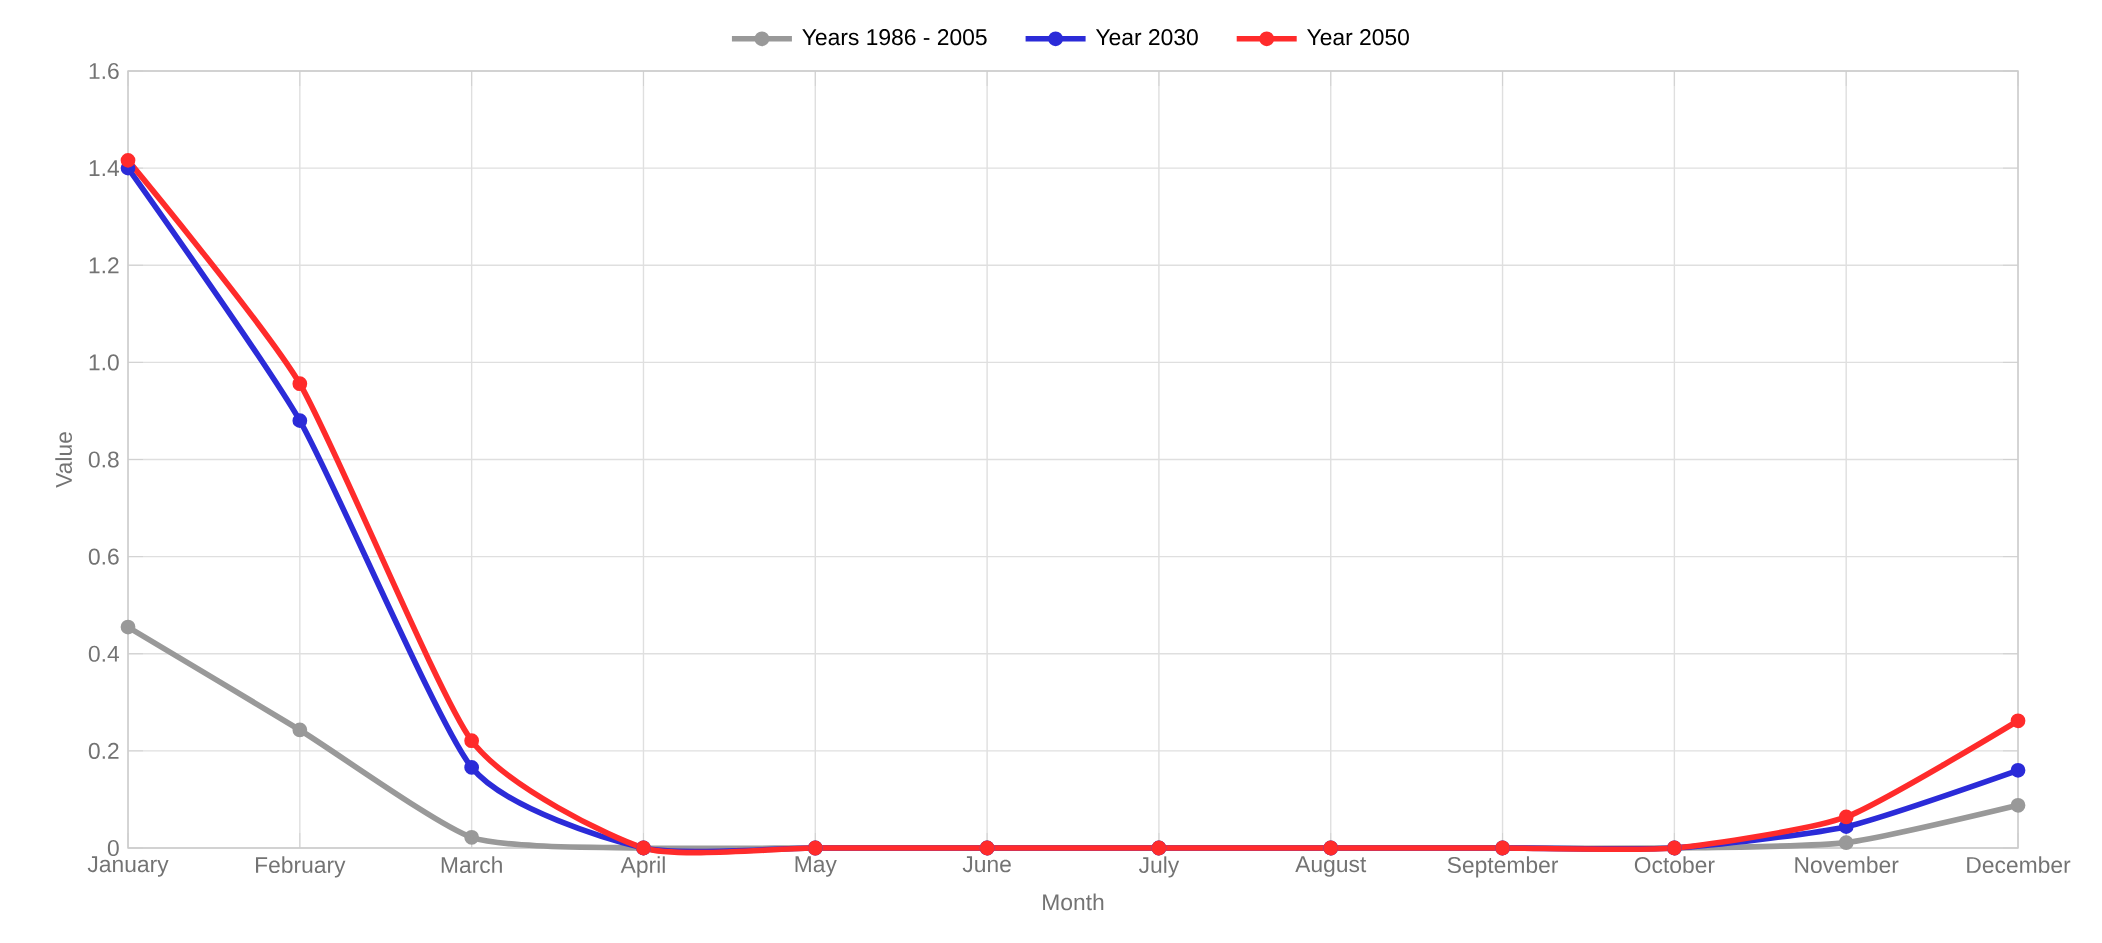 The width and height of the screenshot is (2102, 943). Describe the element at coordinates (1073, 902) in the screenshot. I see `x-axis-title: Month` at that location.